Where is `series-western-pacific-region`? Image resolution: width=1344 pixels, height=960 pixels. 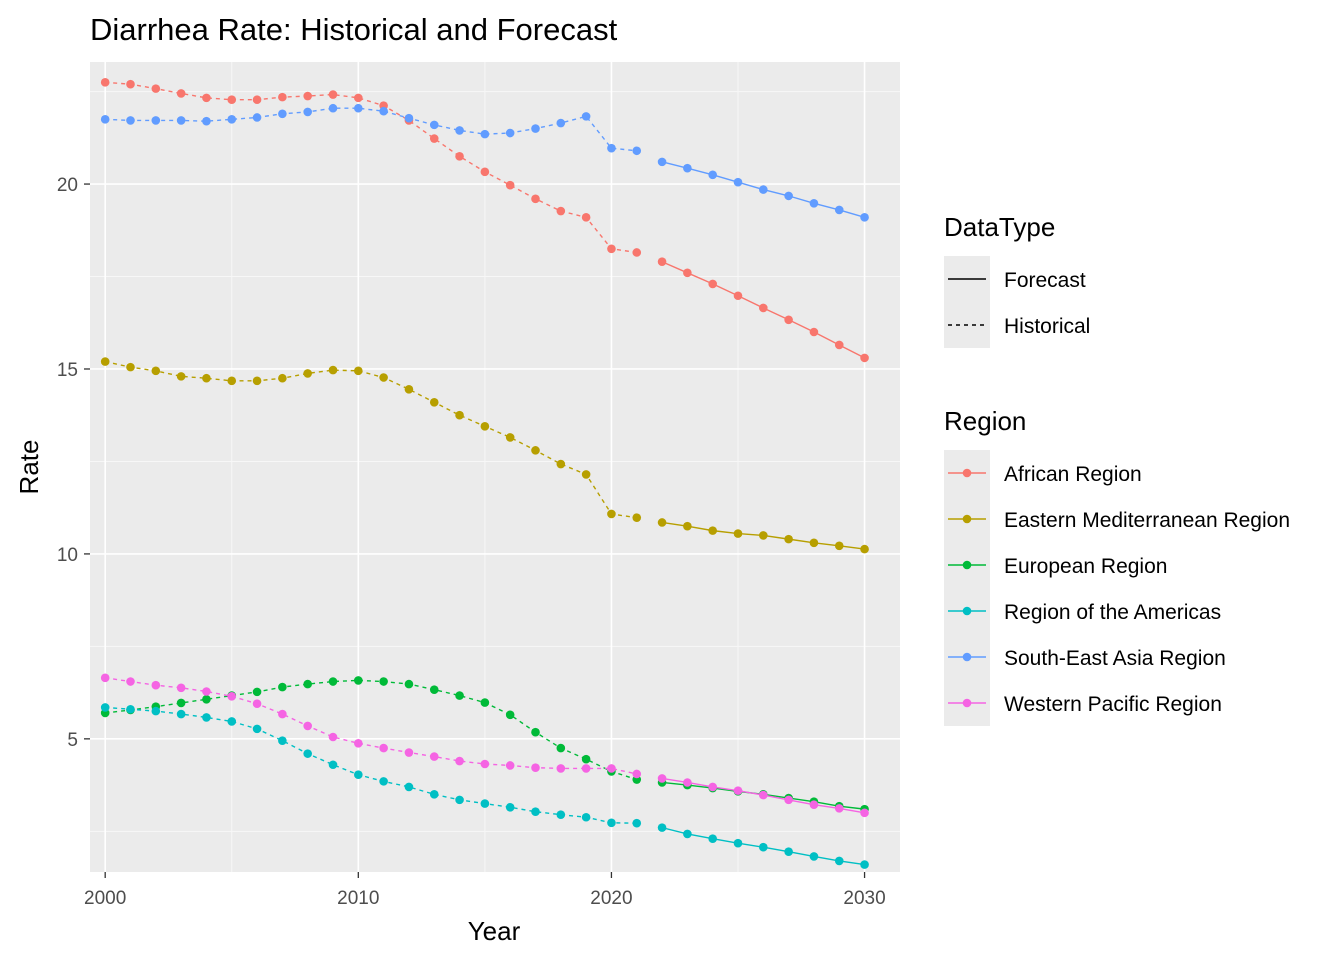
series-western-pacific-region is located at coordinates (484, 745).